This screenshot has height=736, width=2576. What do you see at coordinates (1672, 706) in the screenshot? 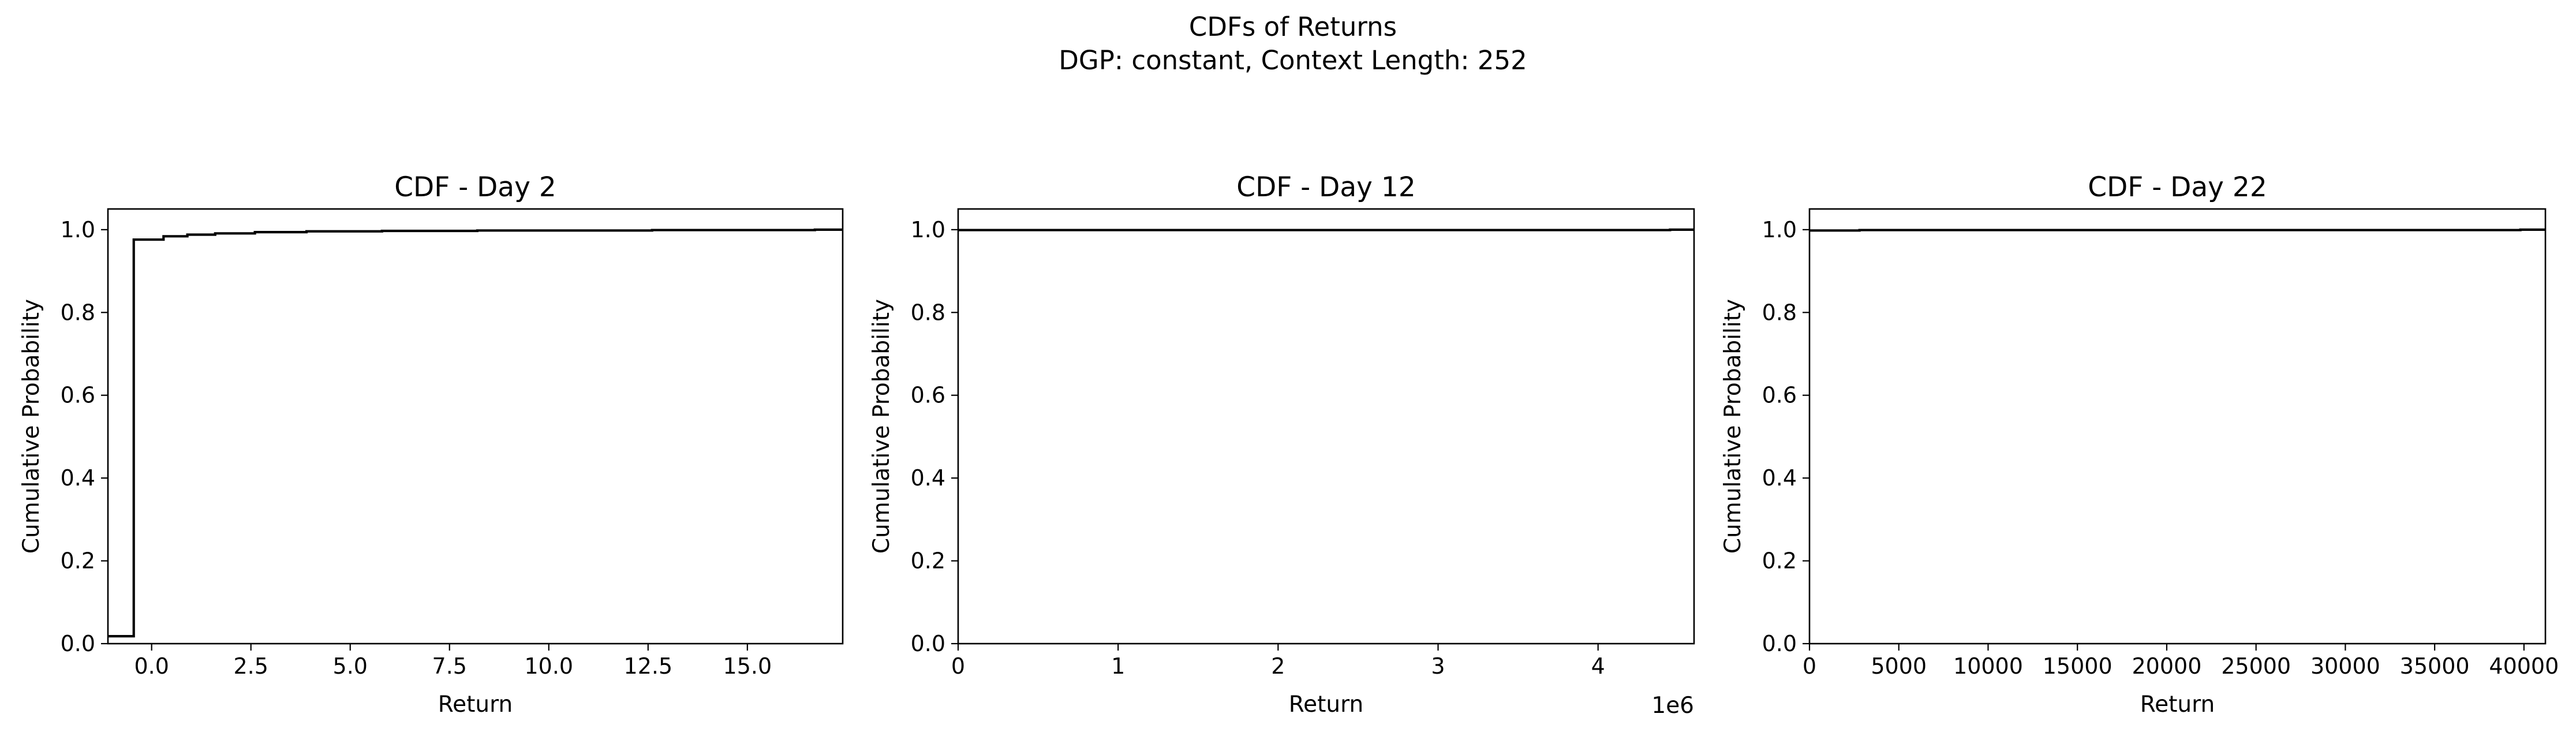
I see `x-axis-offset-text: 1e6` at bounding box center [1672, 706].